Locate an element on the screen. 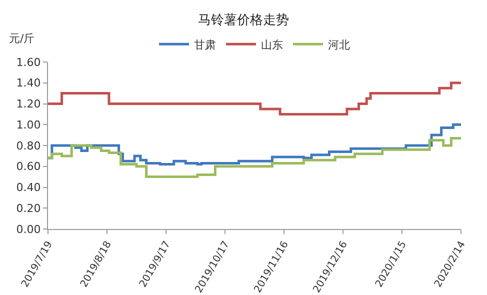  legend-label: 河北 is located at coordinates (339, 45).